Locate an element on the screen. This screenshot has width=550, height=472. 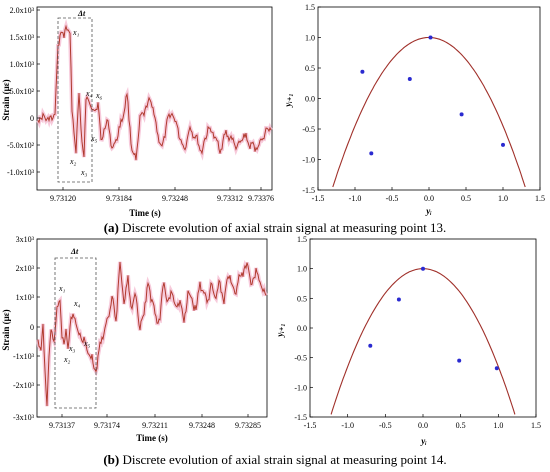
x-tick-label: 9.73312 is located at coordinates (230, 198).